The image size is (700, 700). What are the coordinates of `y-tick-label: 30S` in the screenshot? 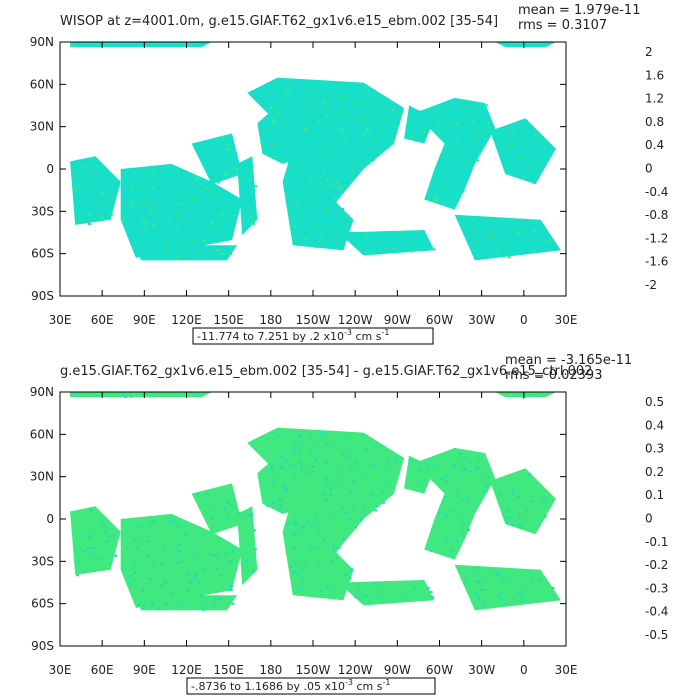 It's located at (42, 561).